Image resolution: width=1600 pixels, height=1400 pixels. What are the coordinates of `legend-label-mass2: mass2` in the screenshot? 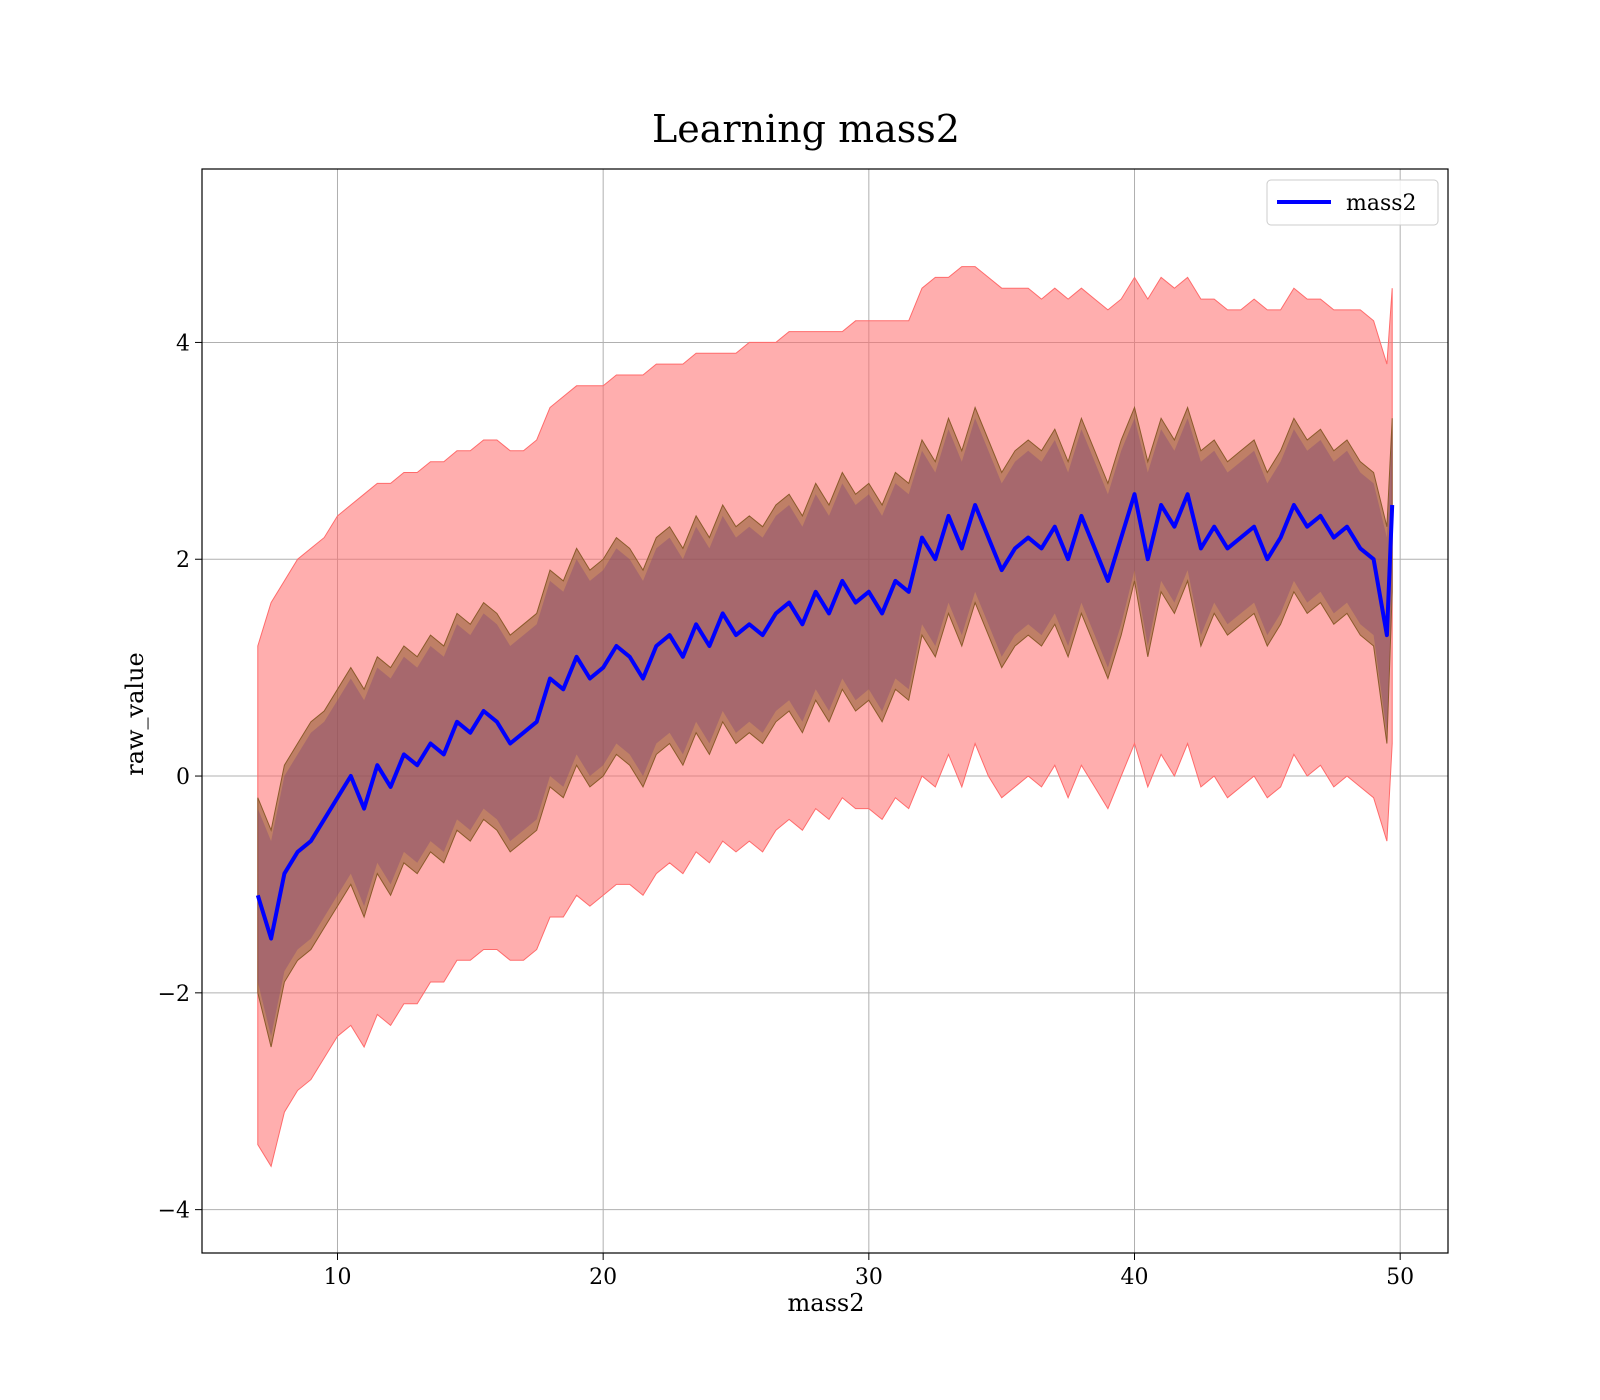 It's located at (1381, 203).